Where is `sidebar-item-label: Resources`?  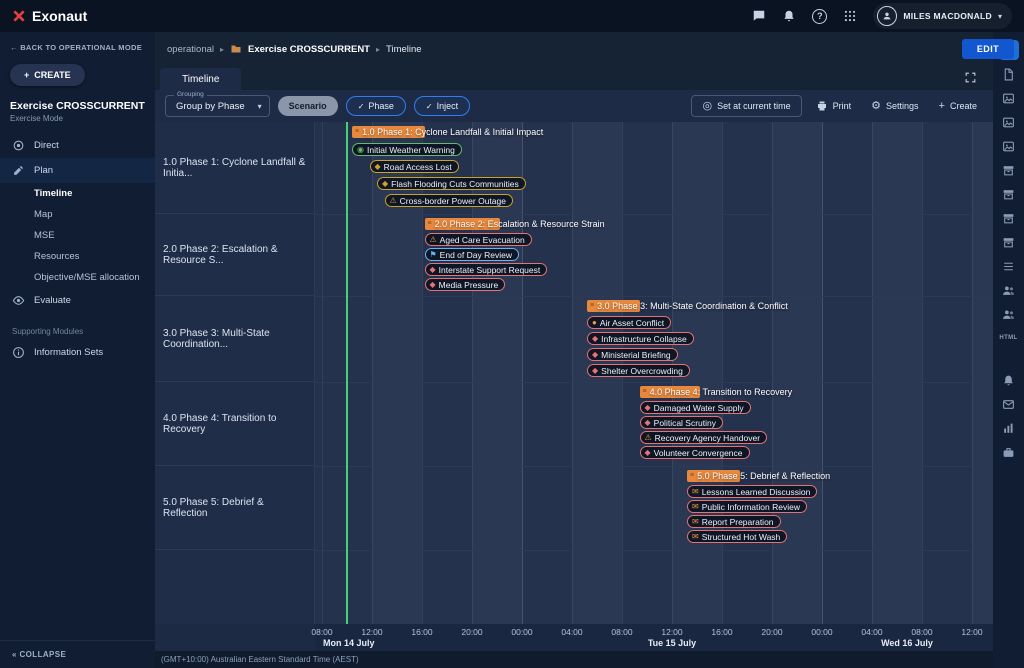 sidebar-item-label: Resources is located at coordinates (57, 256).